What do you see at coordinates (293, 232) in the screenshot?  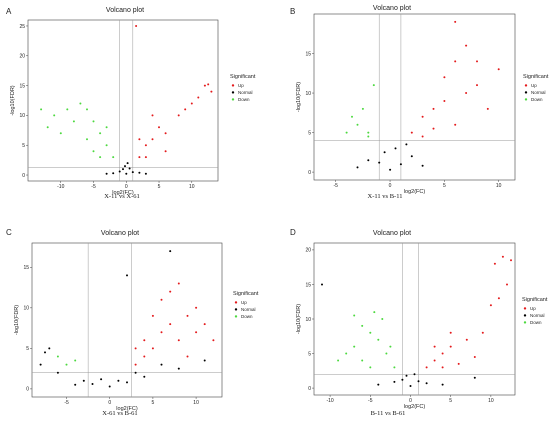 I see `panel-letter: D` at bounding box center [293, 232].